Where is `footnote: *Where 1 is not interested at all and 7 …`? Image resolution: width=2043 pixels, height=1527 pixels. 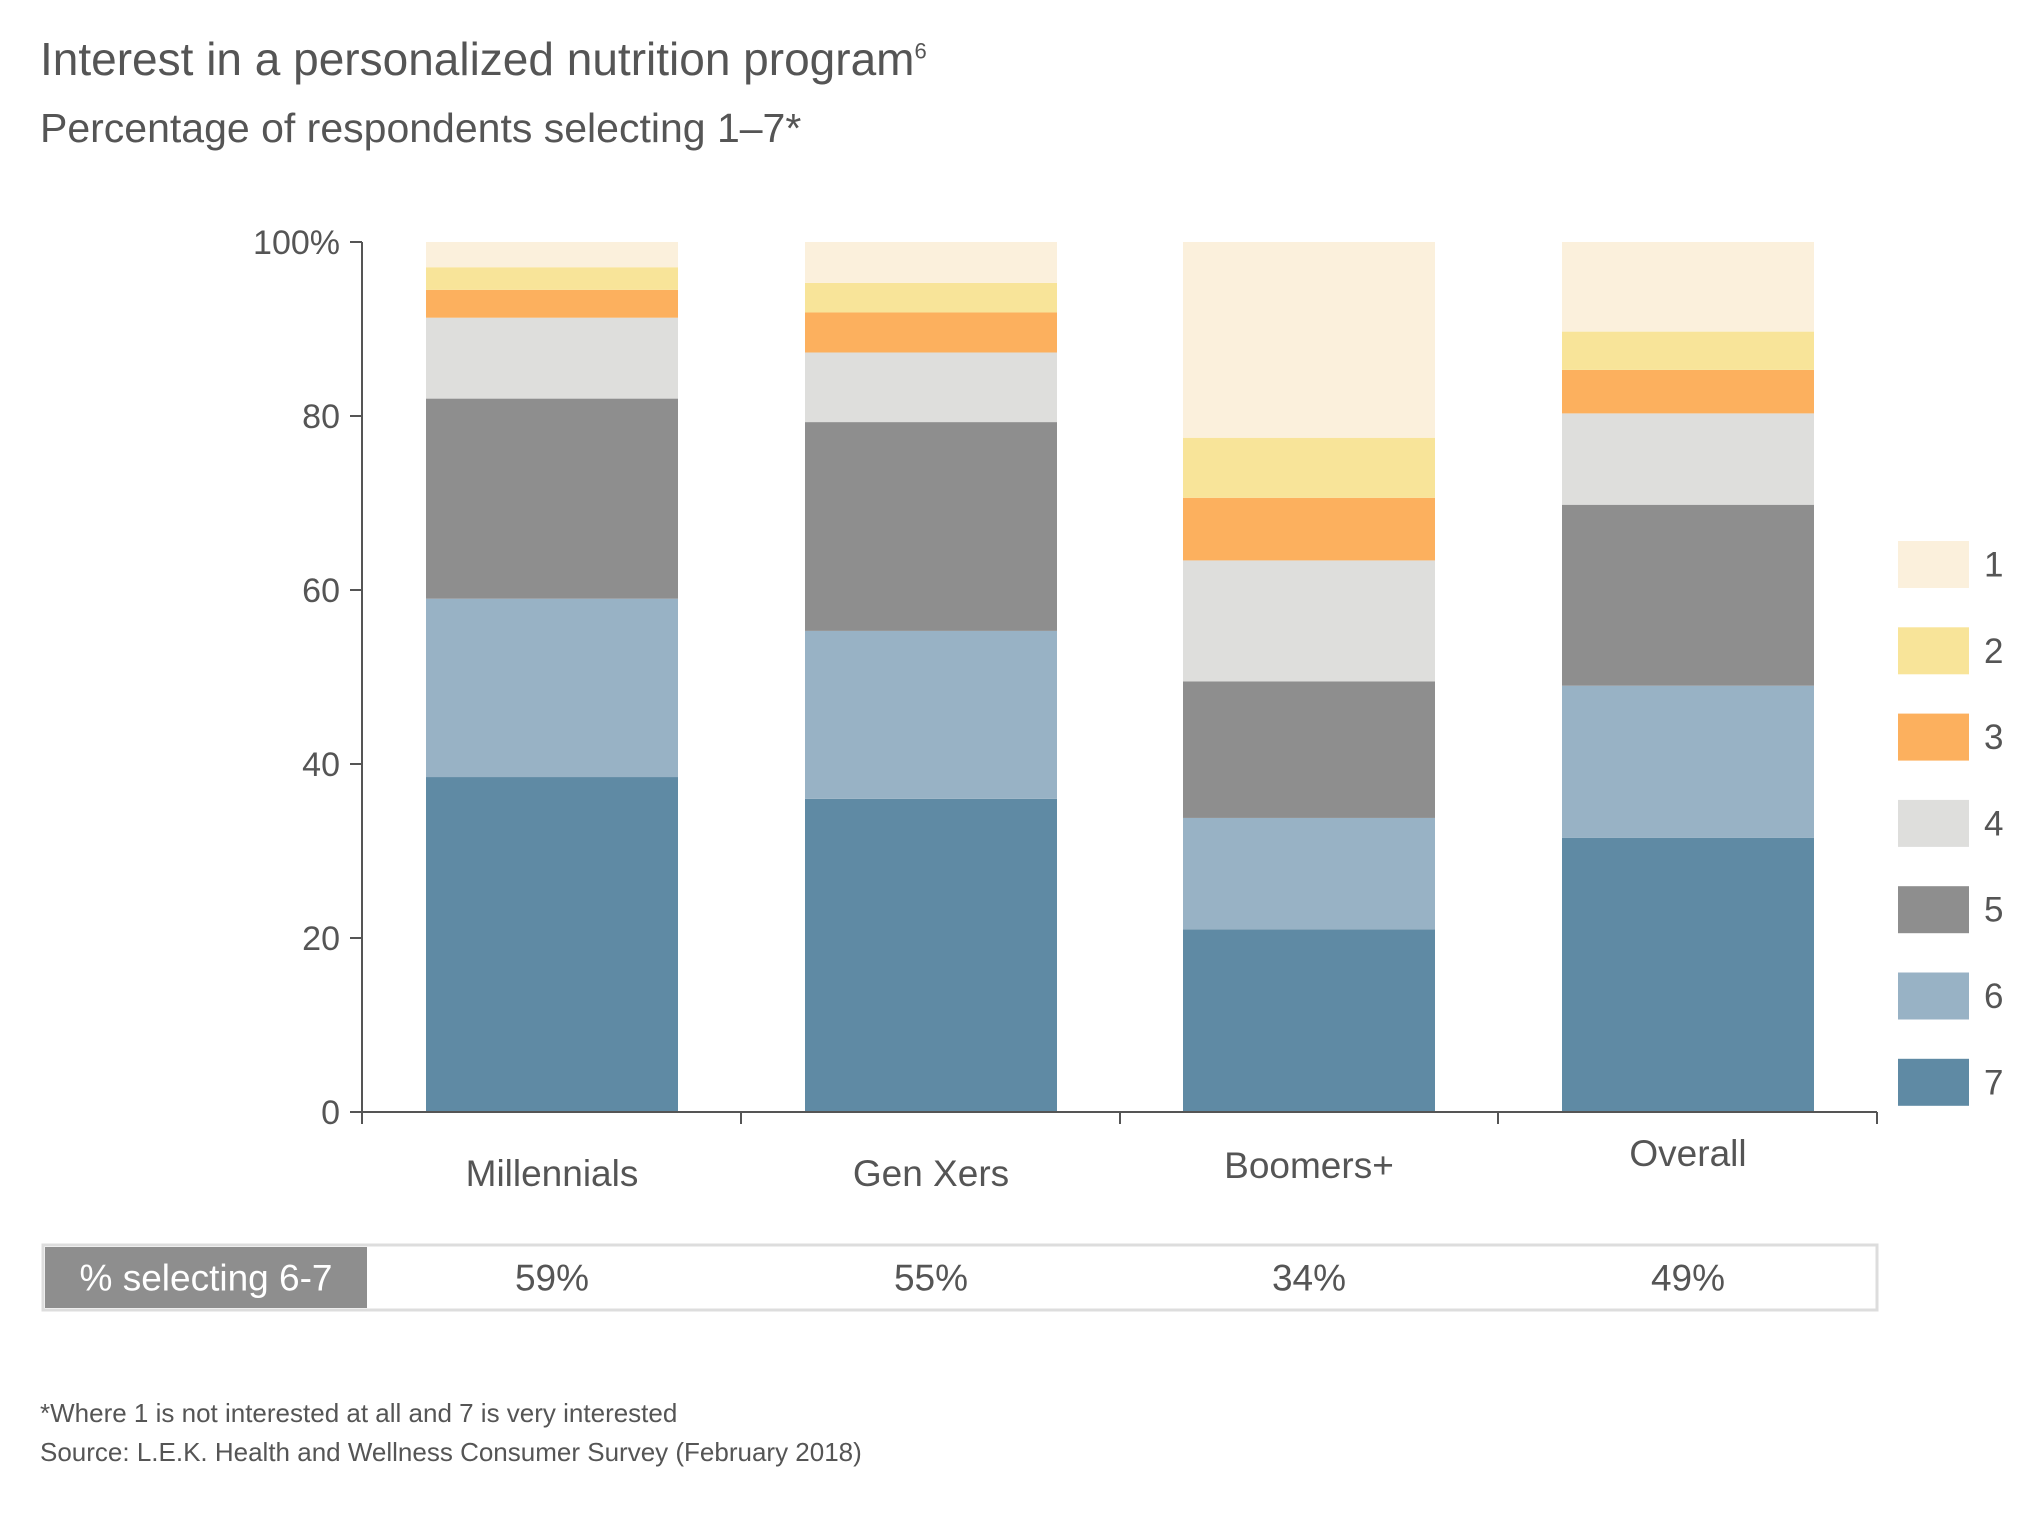
footnote: *Where 1 is not interested at all and 7 … is located at coordinates (359, 1413).